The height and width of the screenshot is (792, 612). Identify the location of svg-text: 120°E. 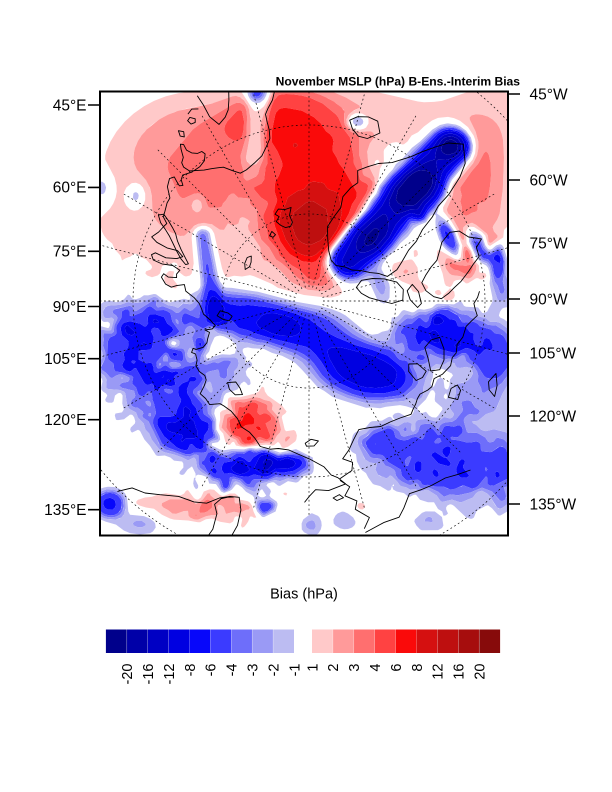
(65, 420).